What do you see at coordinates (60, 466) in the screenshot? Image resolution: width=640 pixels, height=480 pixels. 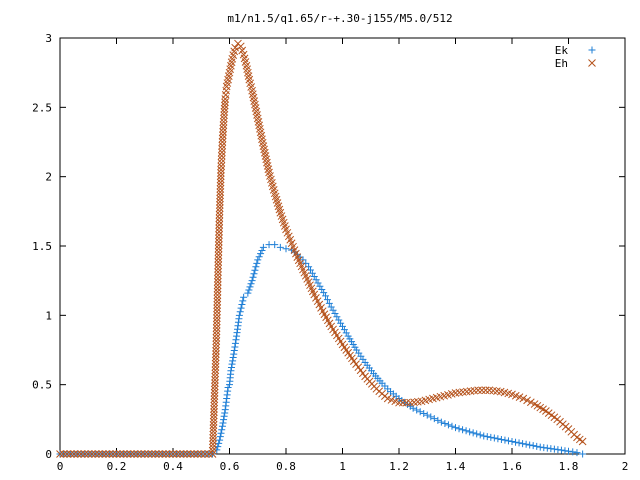 I see `x-tick-label: 0` at bounding box center [60, 466].